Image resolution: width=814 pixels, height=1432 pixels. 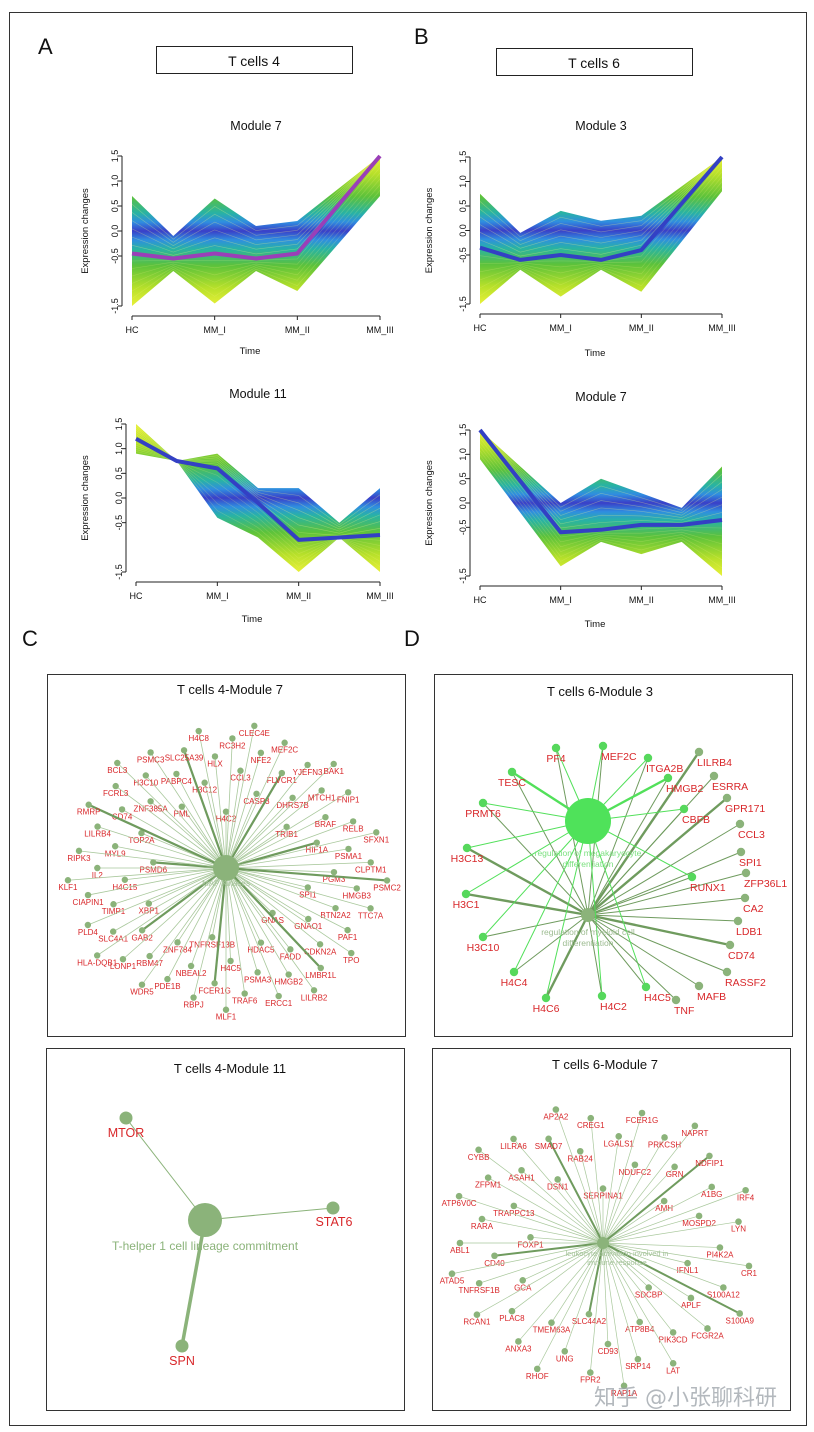 What do you see at coordinates (308, 926) in the screenshot?
I see `gene-label: GNAO1` at bounding box center [308, 926].